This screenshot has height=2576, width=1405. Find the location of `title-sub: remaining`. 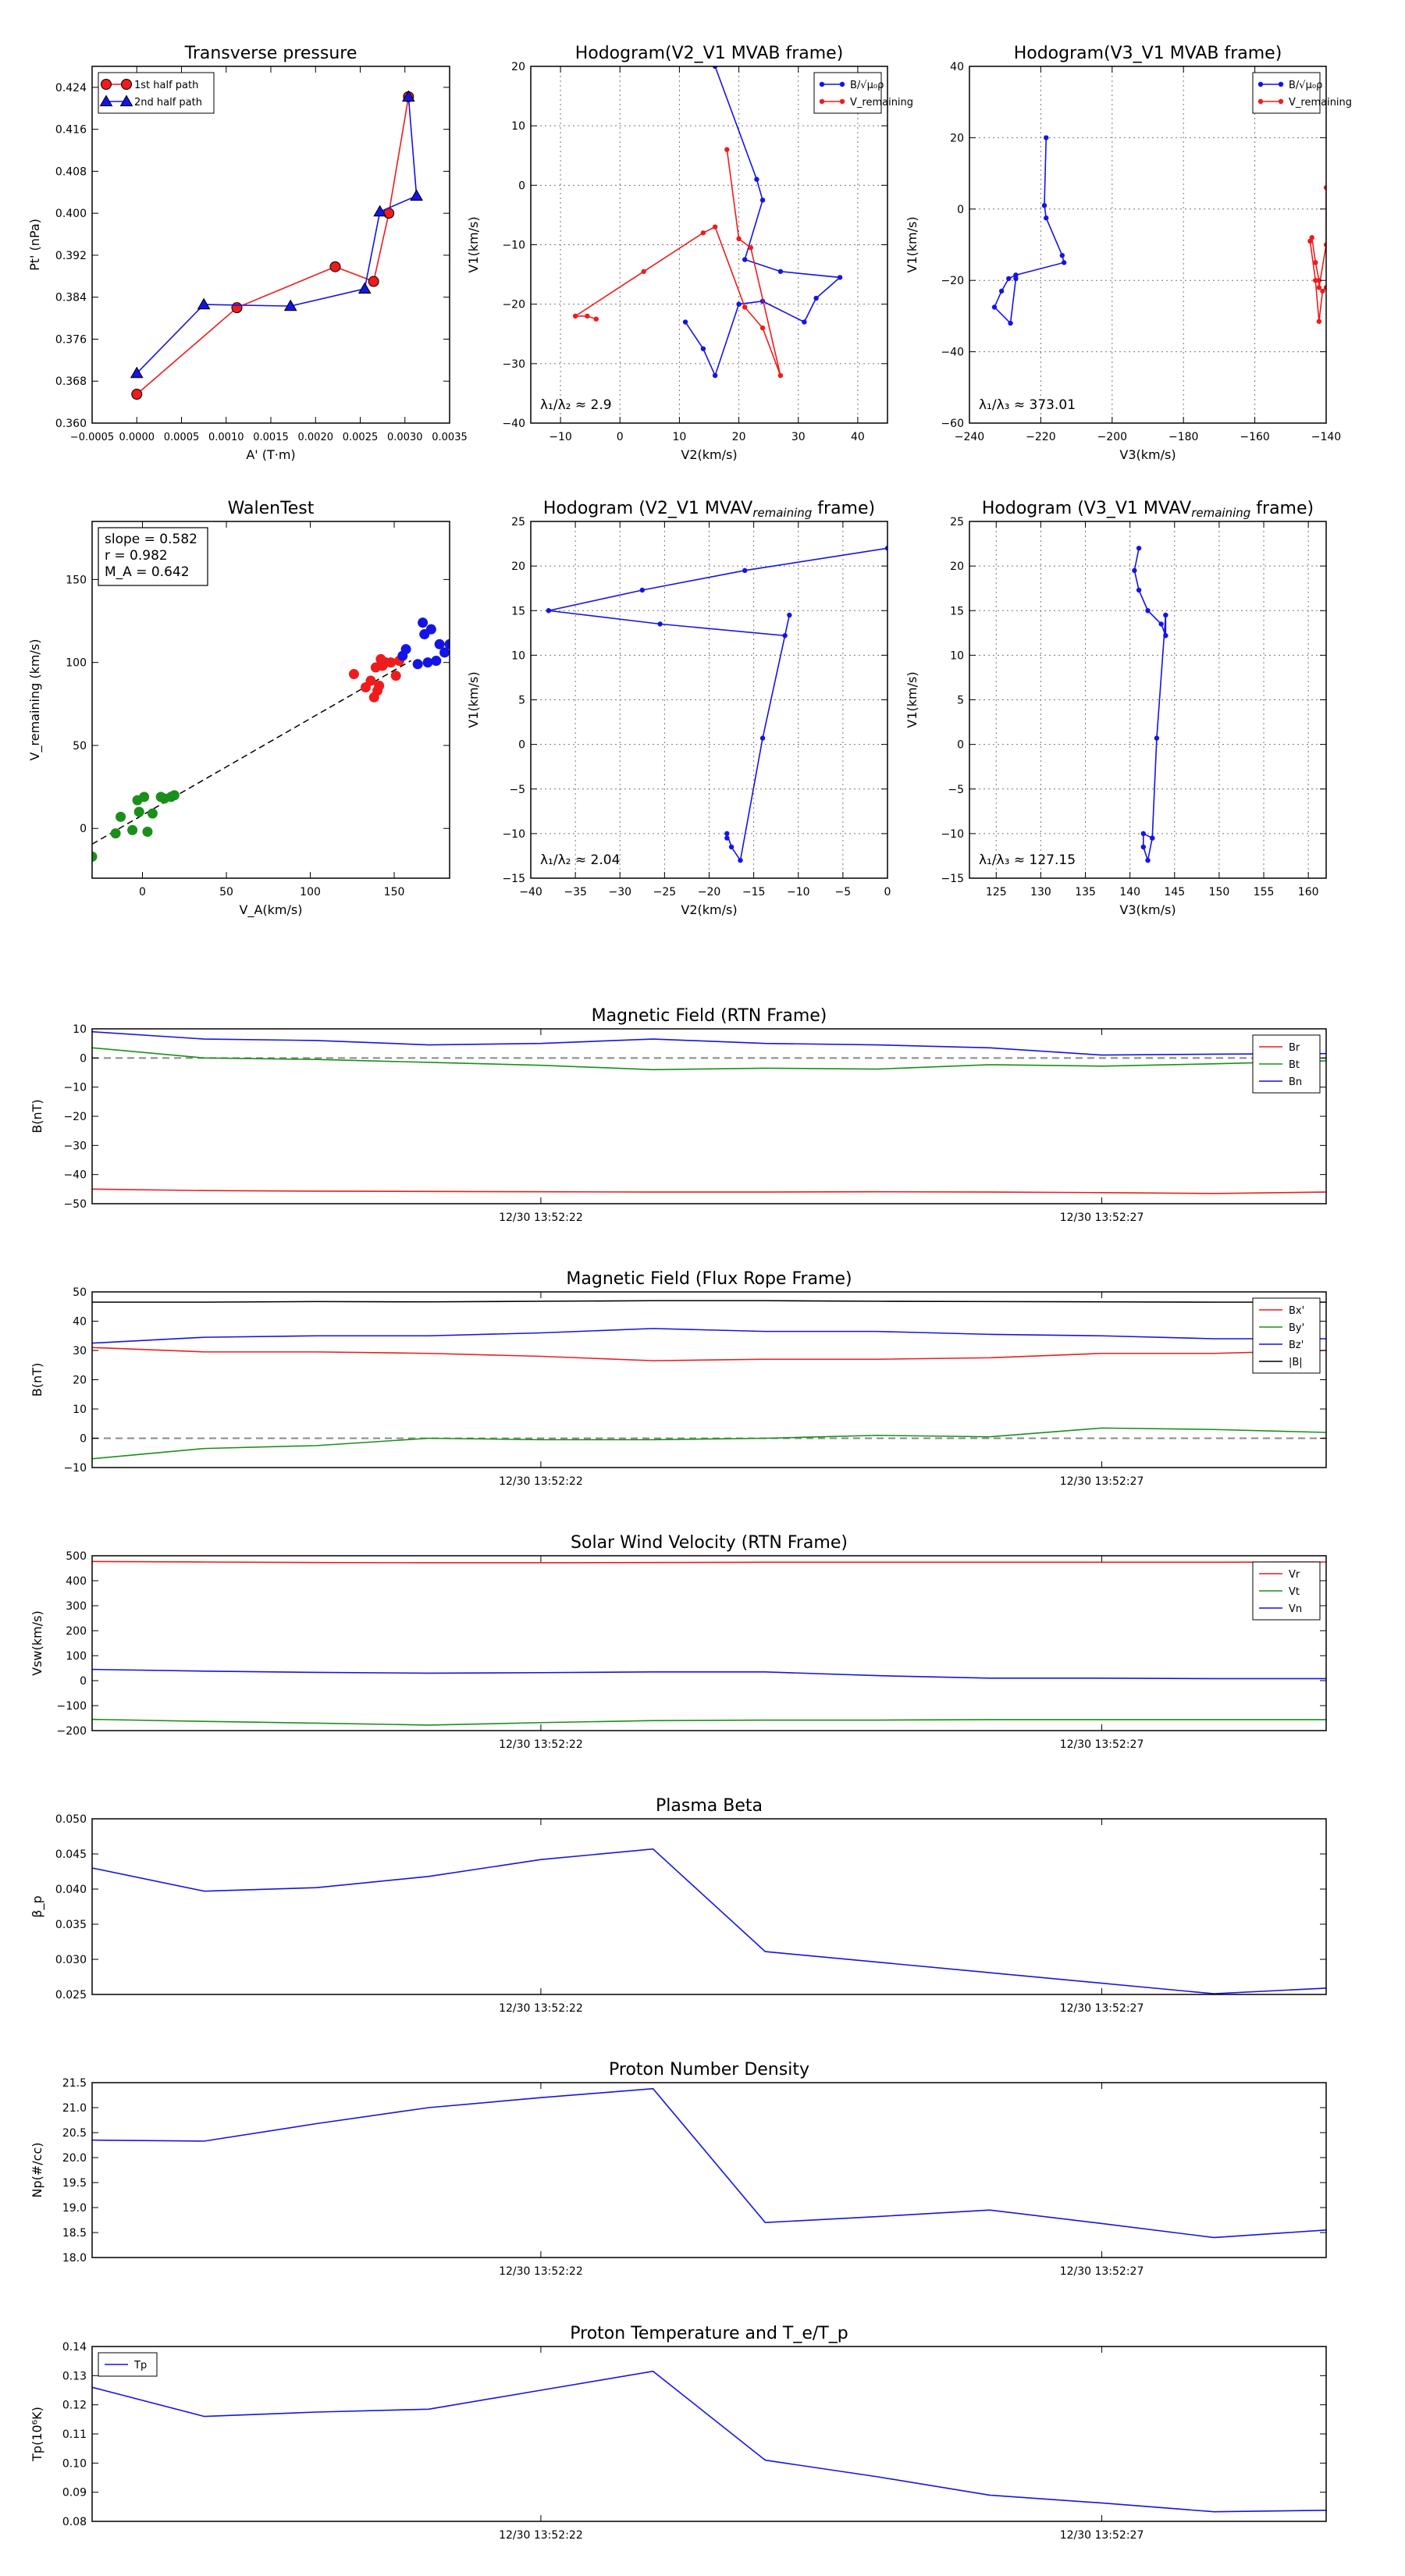

title-sub: remaining is located at coordinates (782, 513).